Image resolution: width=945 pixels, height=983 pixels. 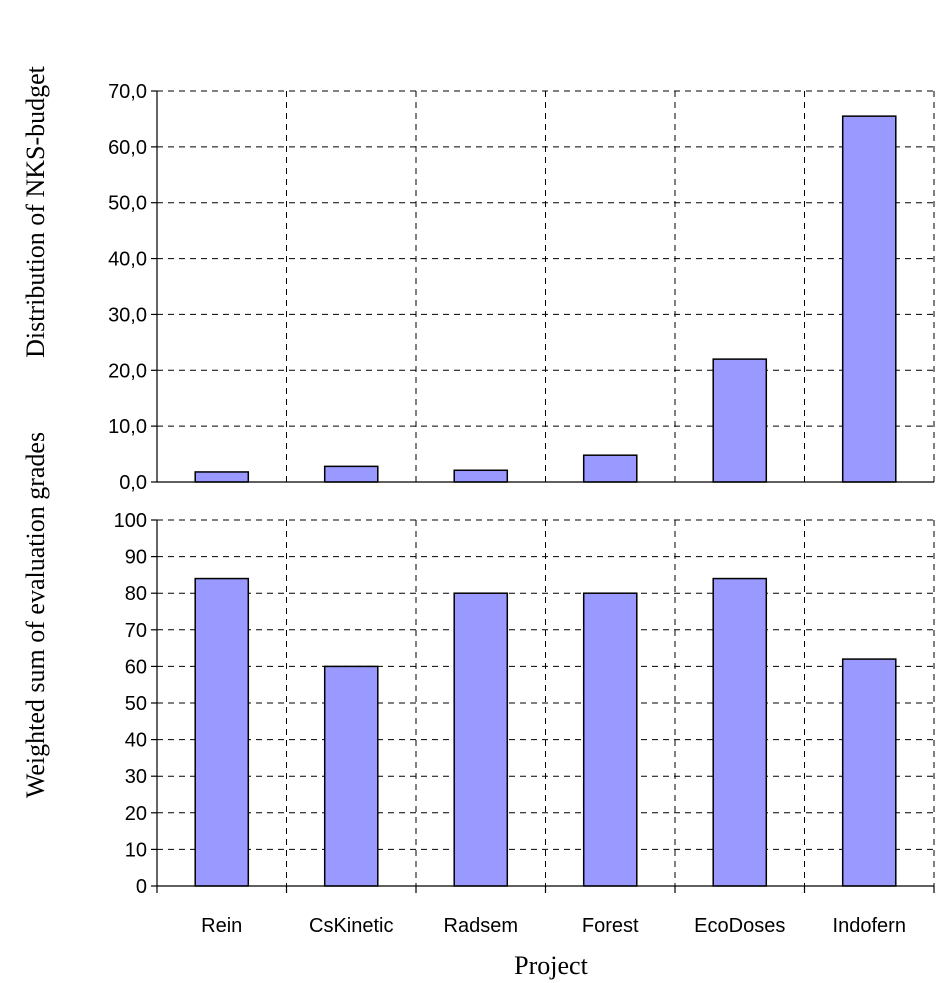 I want to click on bottom-y-tick-label: 40, so click(x=136, y=741).